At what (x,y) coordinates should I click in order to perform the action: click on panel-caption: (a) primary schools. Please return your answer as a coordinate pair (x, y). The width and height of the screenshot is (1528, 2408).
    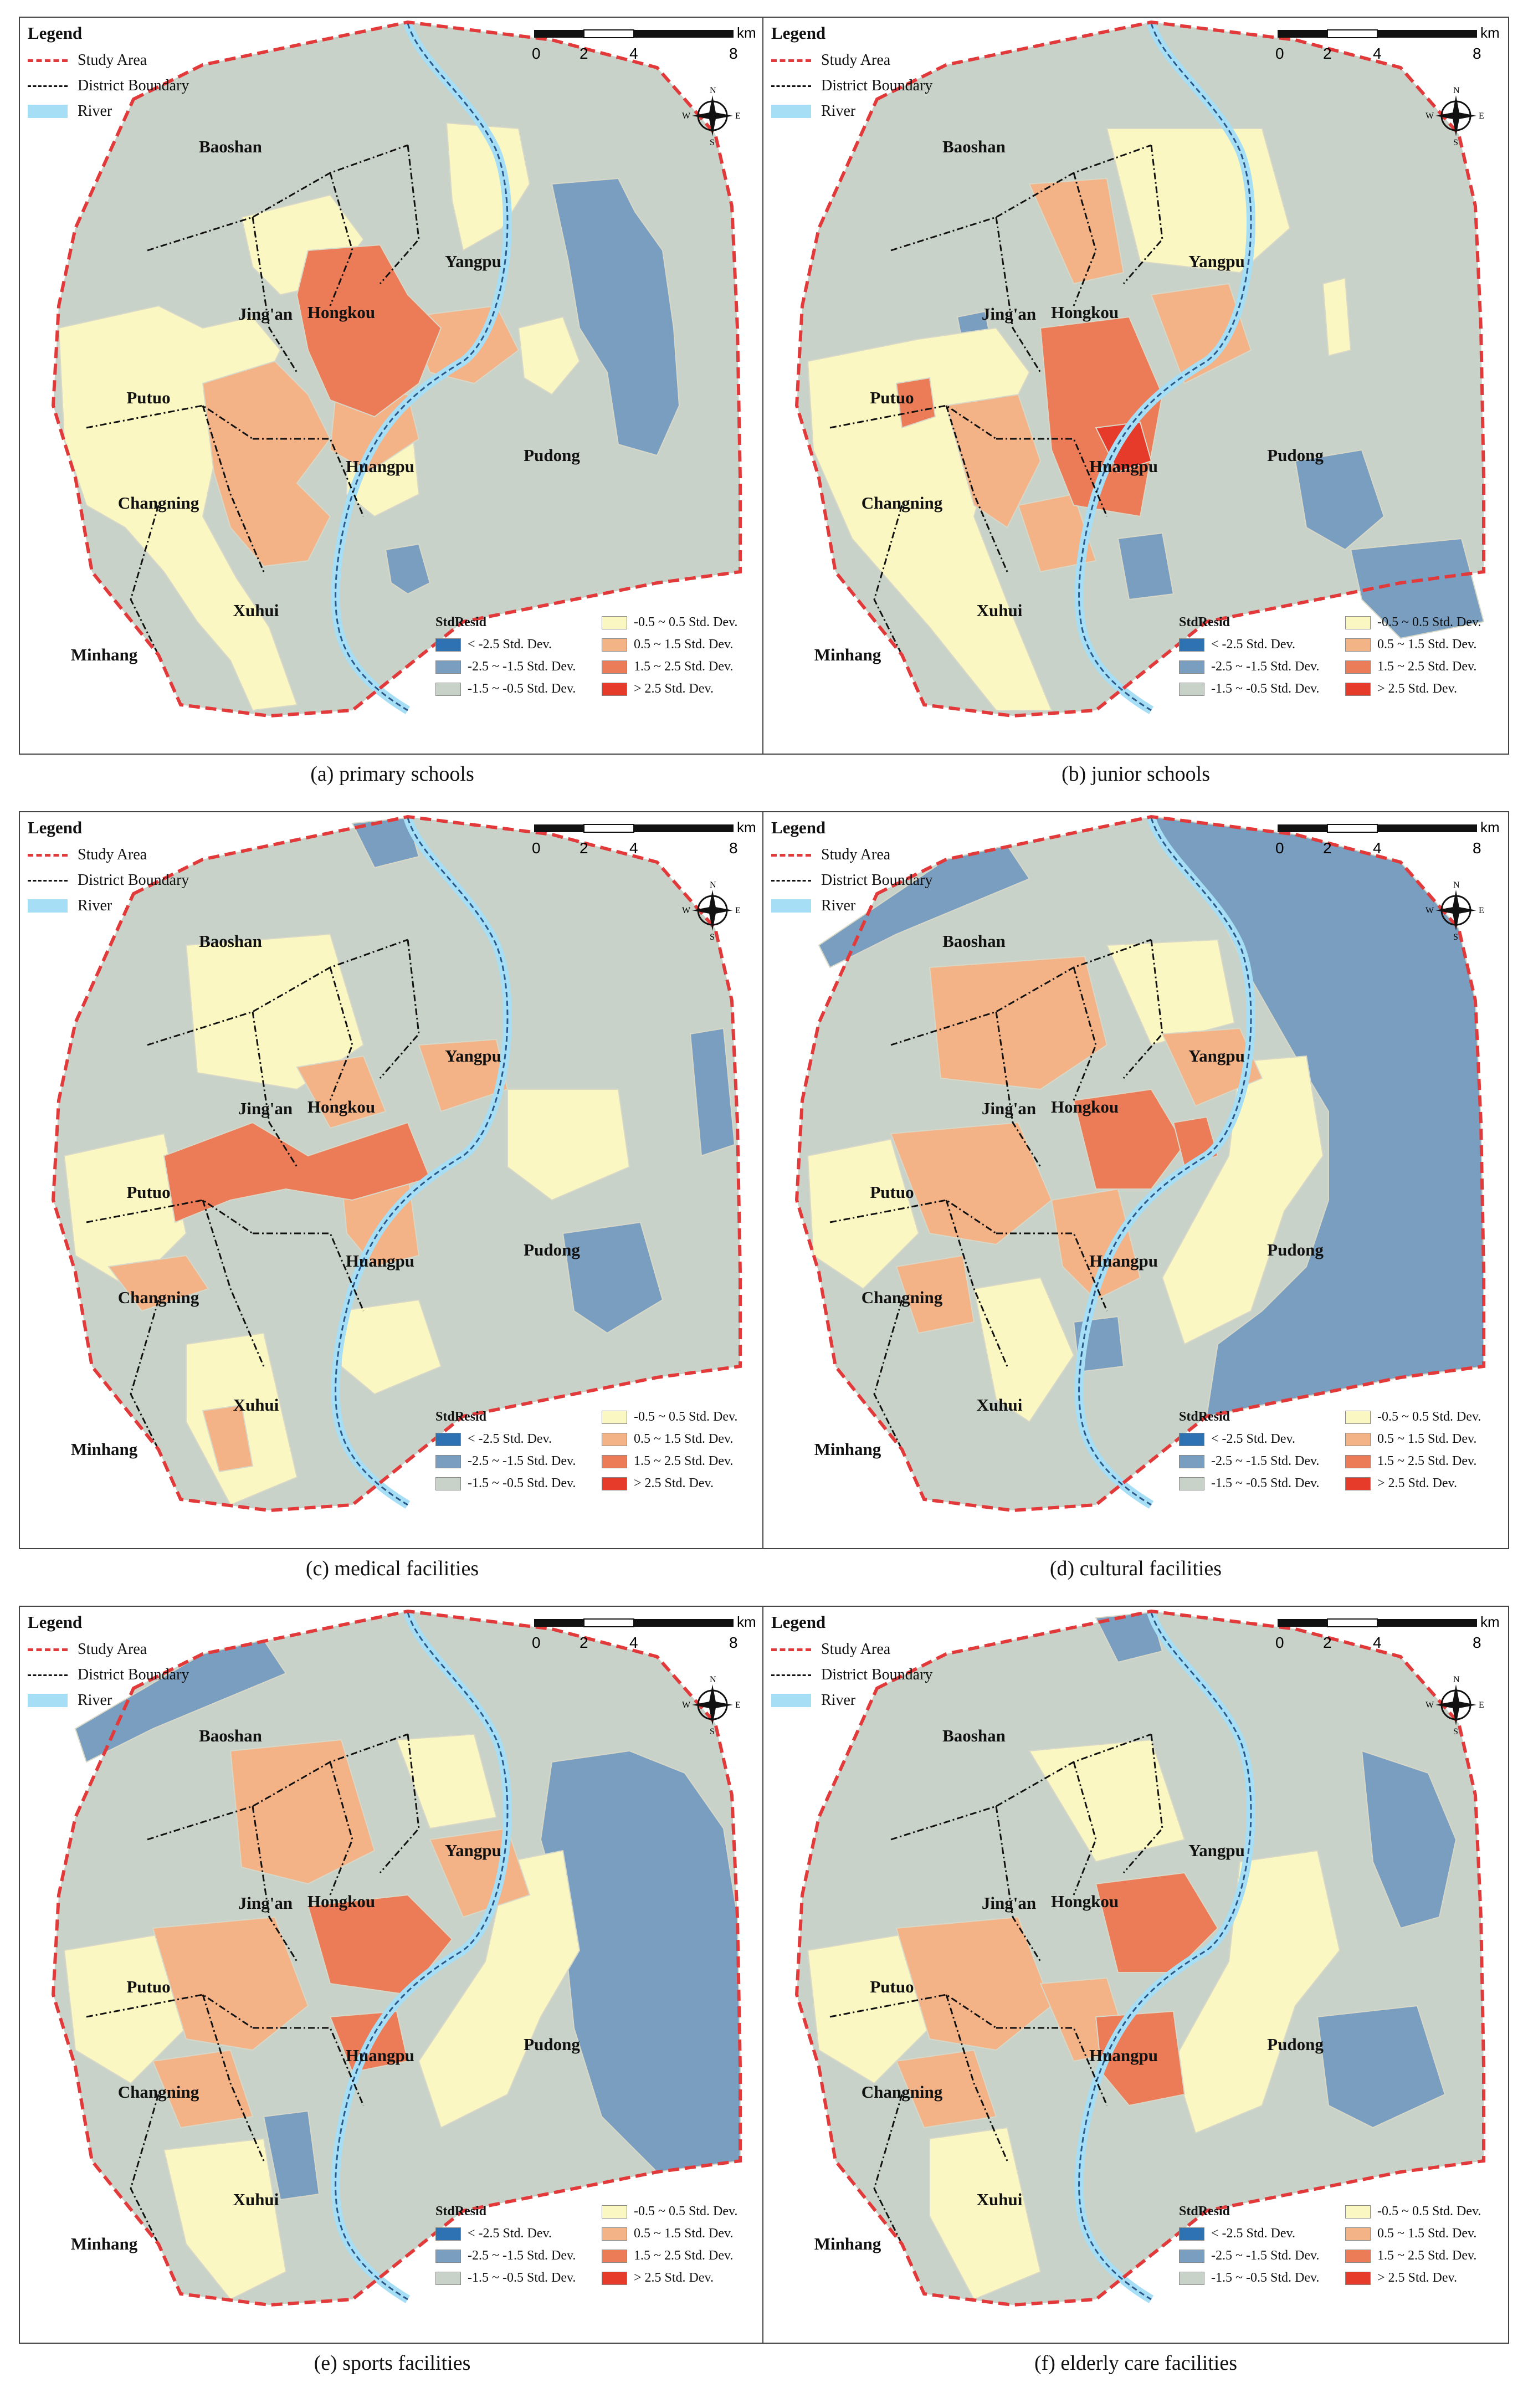
    Looking at the image, I should click on (392, 774).